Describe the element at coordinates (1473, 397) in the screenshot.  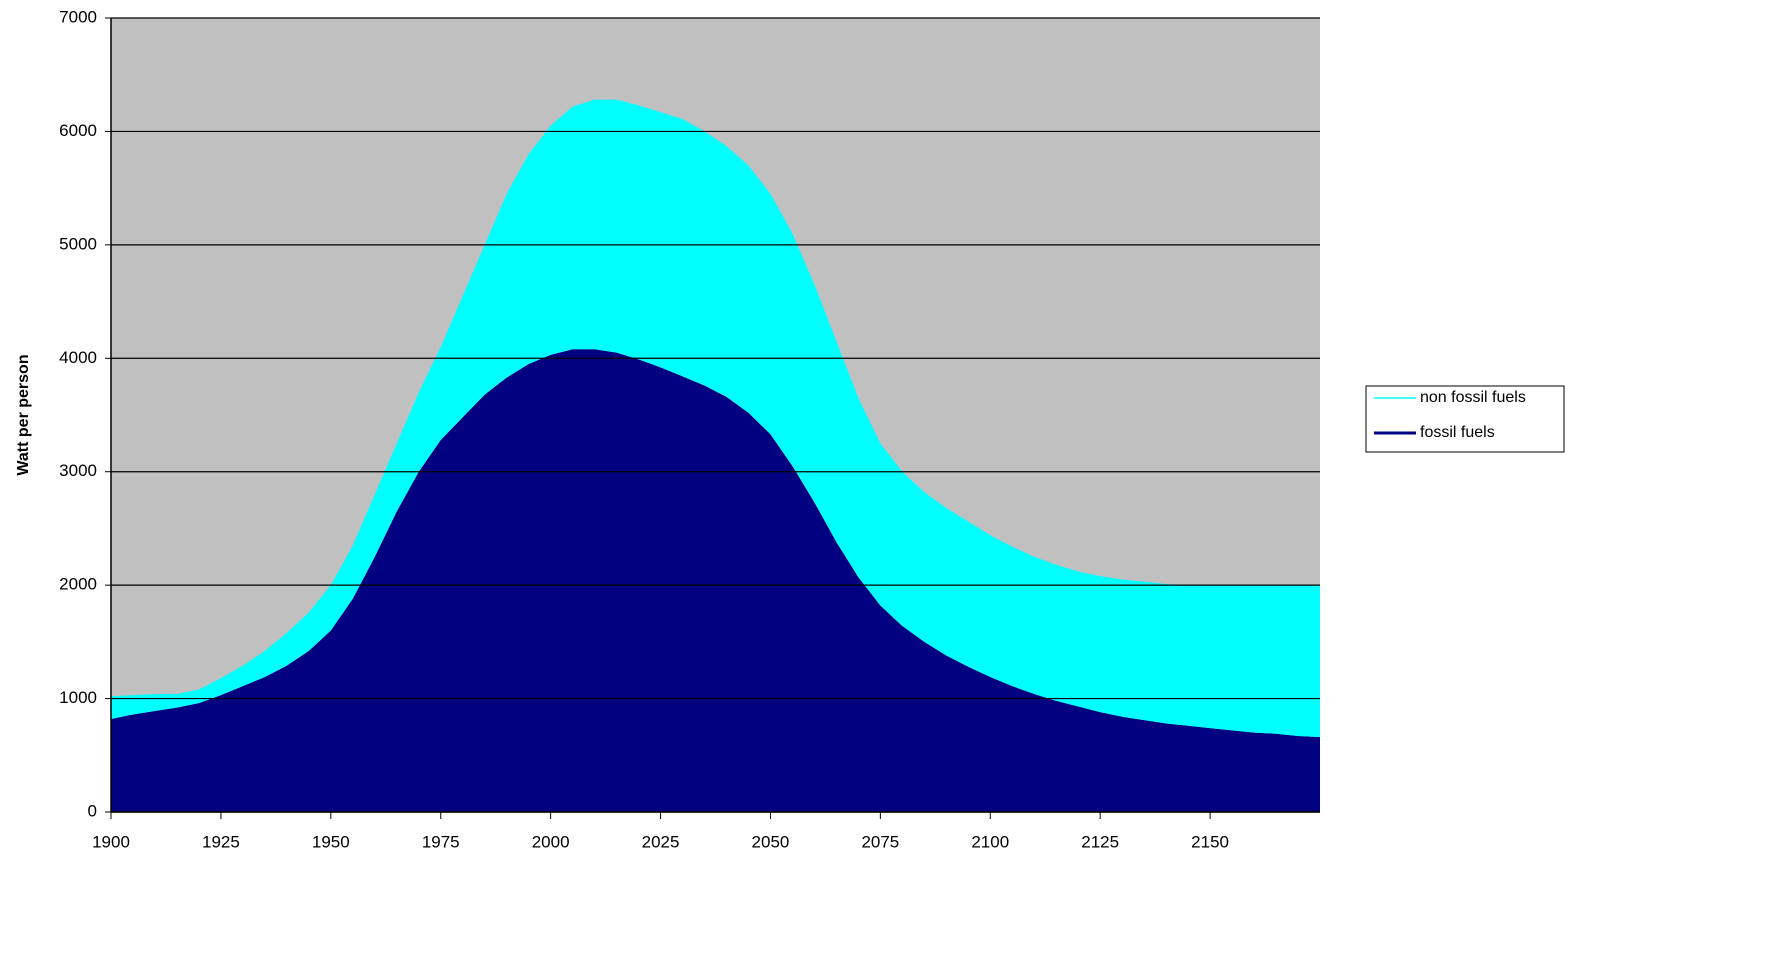
I see `legend-label: non fossil fuels` at that location.